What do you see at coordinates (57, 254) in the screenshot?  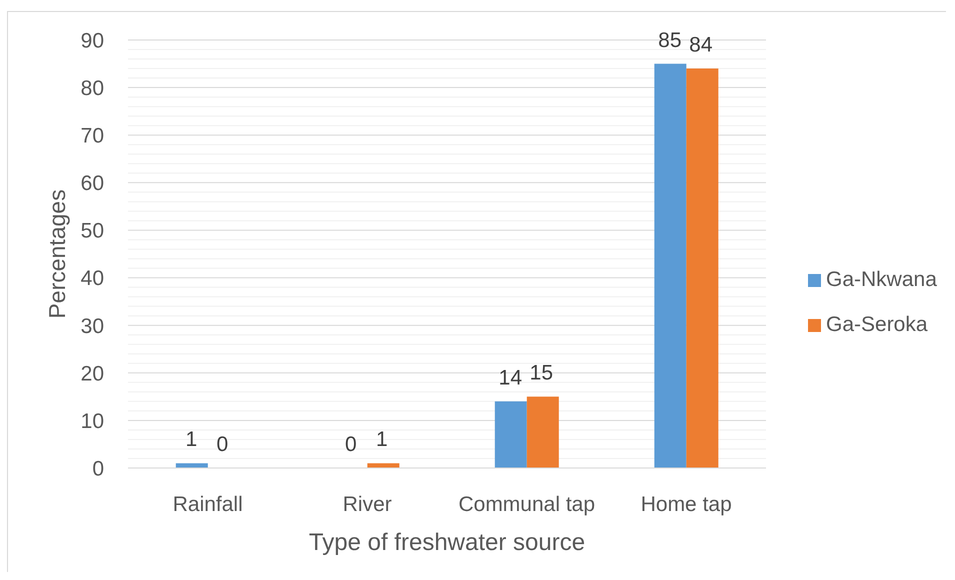 I see `y-axis-title: Percentages` at bounding box center [57, 254].